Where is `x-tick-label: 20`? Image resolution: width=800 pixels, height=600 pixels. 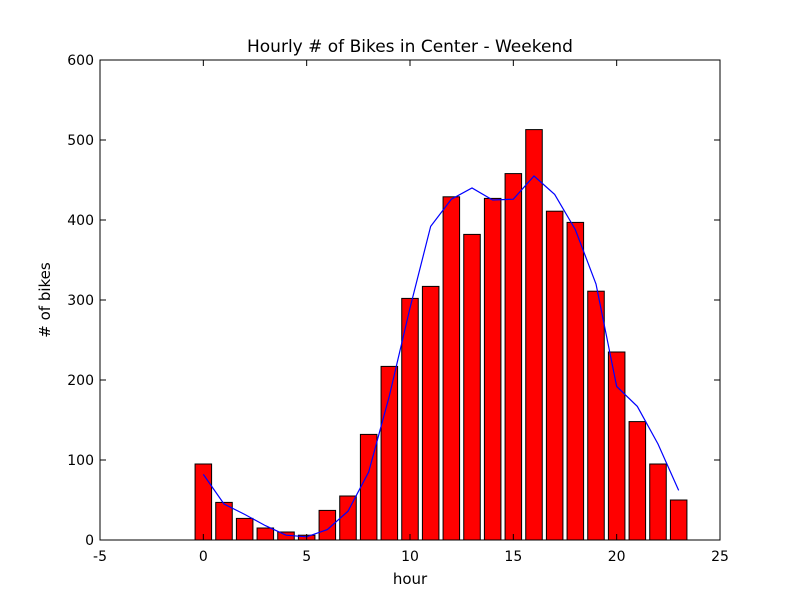 x-tick-label: 20 is located at coordinates (617, 557).